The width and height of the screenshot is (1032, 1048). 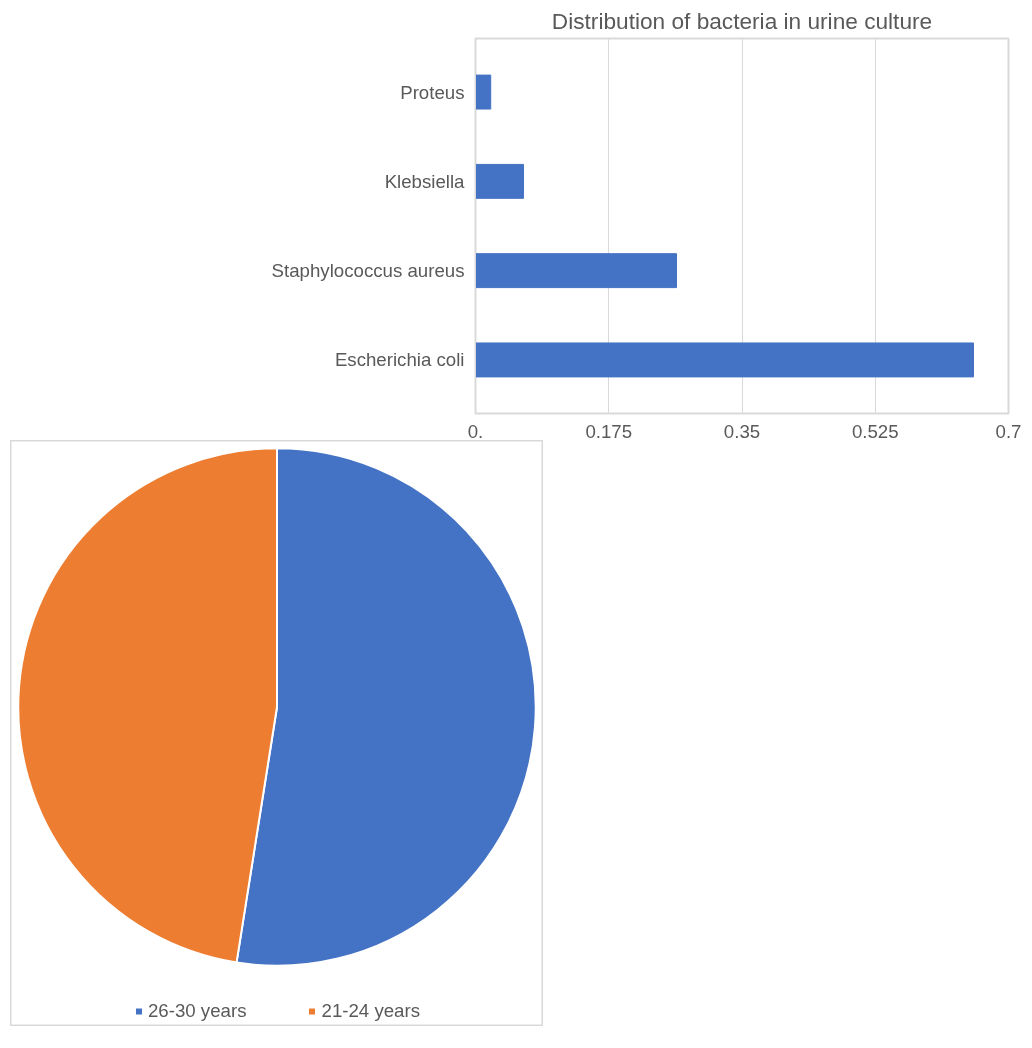 I want to click on y-tick-label: Staphylococcus aureus, so click(x=368, y=271).